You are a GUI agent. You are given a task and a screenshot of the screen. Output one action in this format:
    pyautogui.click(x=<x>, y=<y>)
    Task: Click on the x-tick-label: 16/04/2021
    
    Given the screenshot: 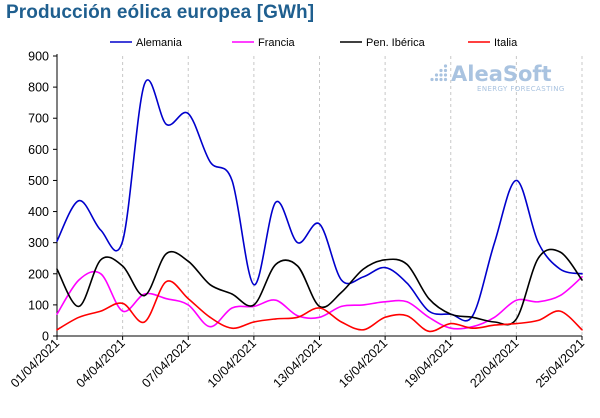 What is the action you would take?
    pyautogui.click(x=363, y=363)
    